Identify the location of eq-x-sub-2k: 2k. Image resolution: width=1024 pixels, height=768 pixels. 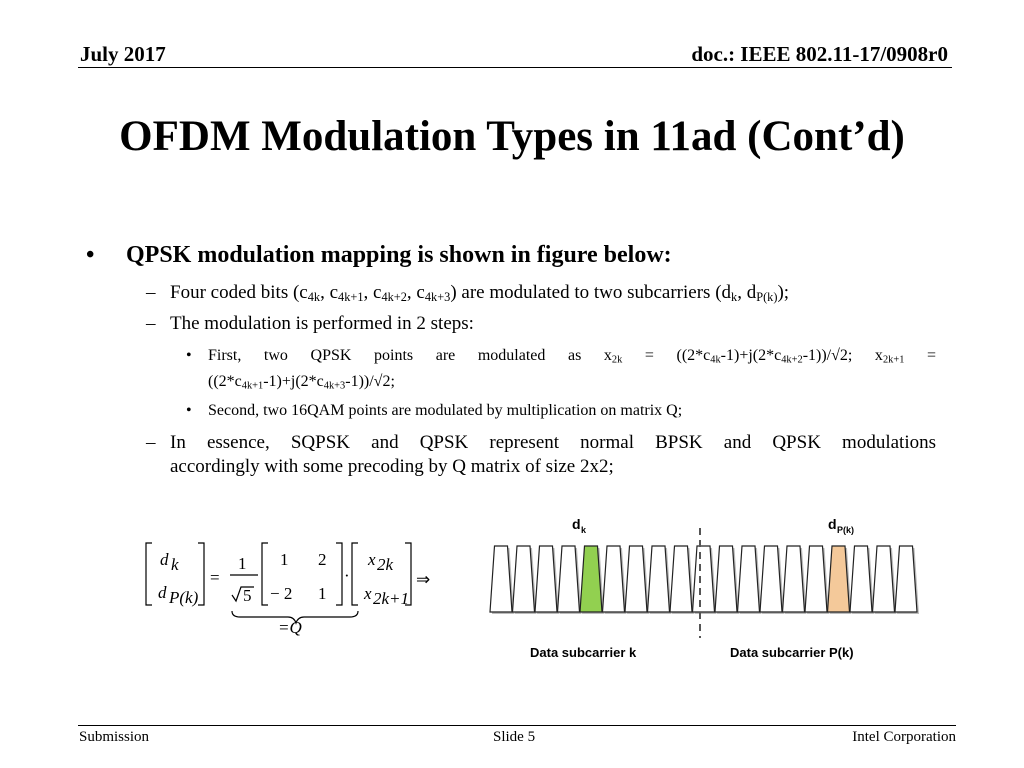
(385, 564).